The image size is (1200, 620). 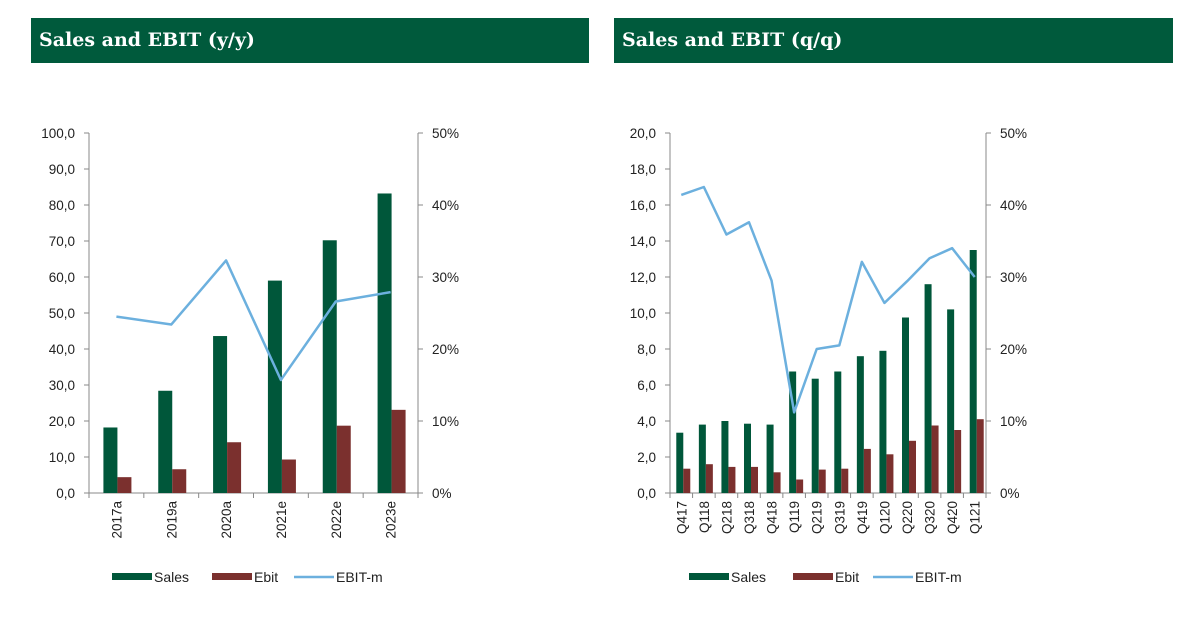 What do you see at coordinates (281, 520) in the screenshot?
I see `yy-x-tick-label: 2021e` at bounding box center [281, 520].